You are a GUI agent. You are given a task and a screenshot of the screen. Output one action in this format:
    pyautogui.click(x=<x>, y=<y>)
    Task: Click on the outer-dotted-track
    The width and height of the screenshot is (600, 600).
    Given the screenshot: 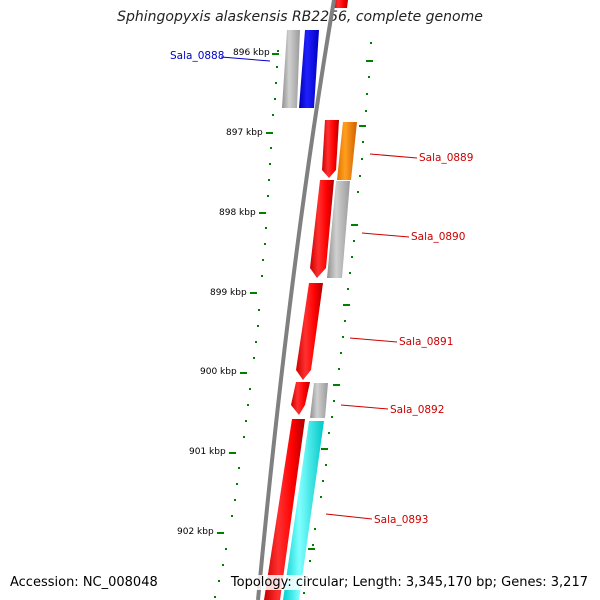 What is the action you would take?
    pyautogui.click(x=337, y=318)
    